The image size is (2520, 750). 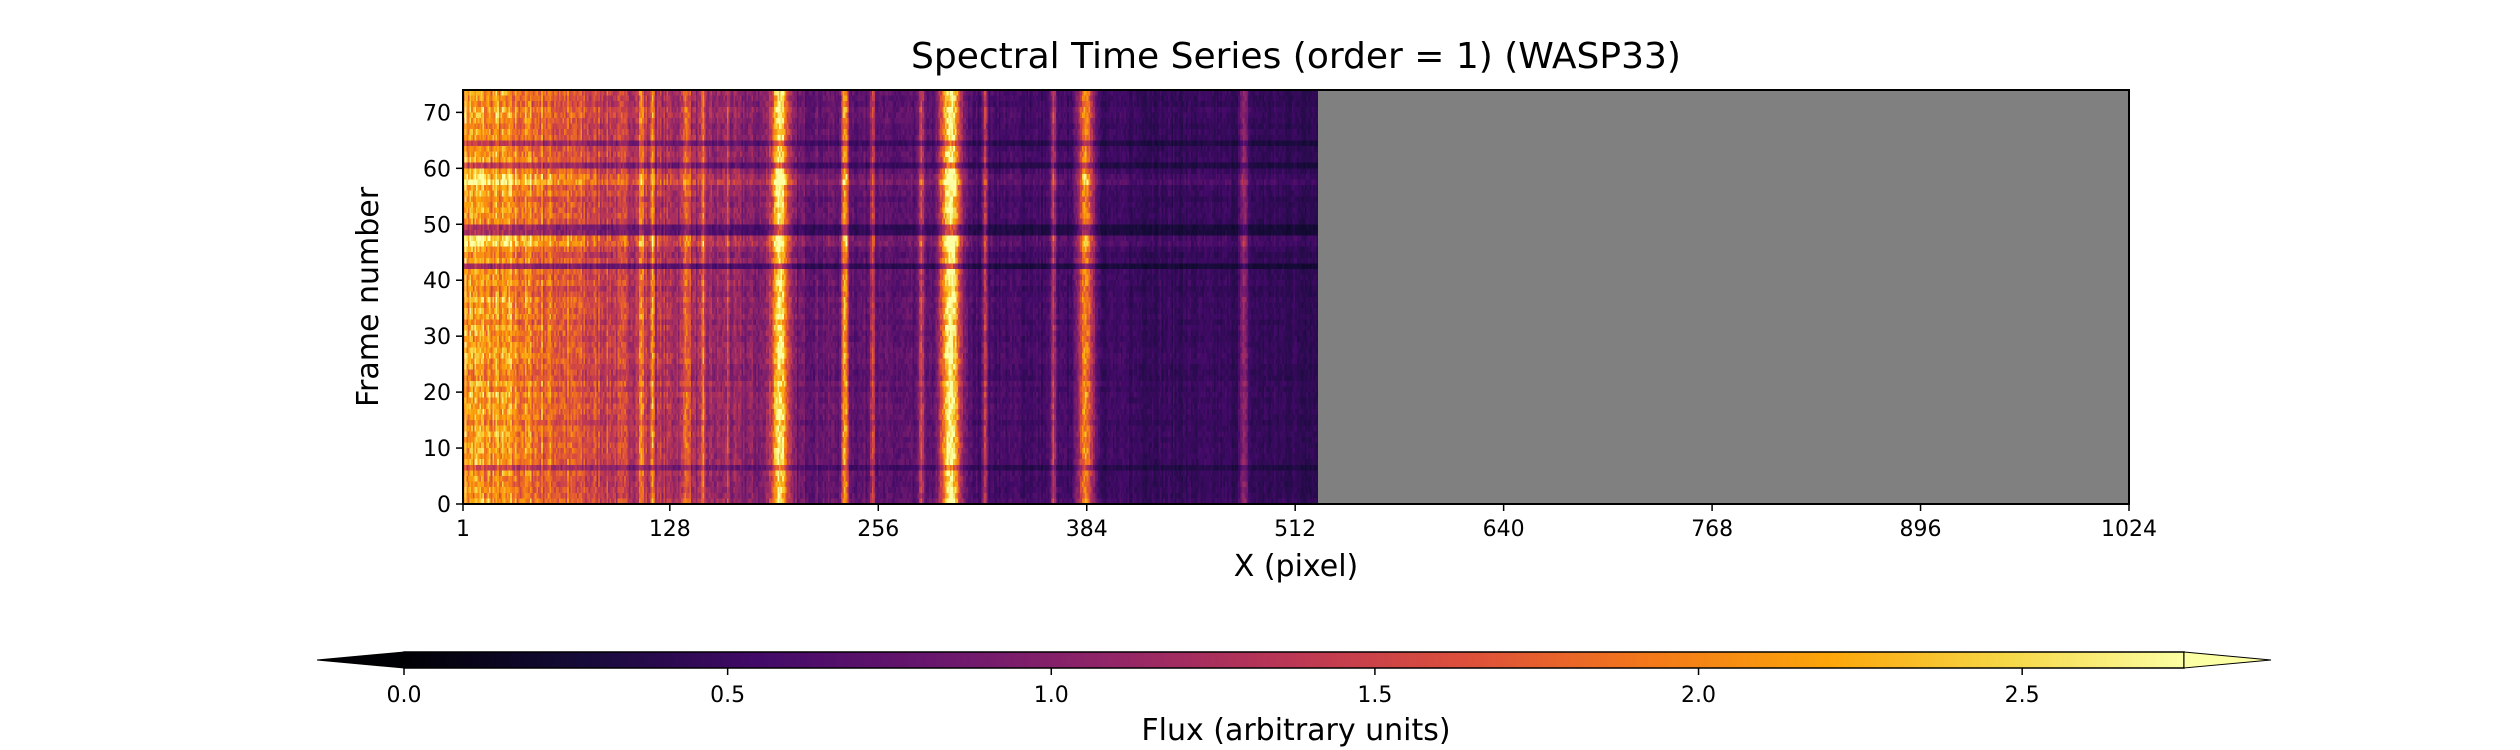 What do you see at coordinates (2227, 660) in the screenshot?
I see `colorbar-extend-max` at bounding box center [2227, 660].